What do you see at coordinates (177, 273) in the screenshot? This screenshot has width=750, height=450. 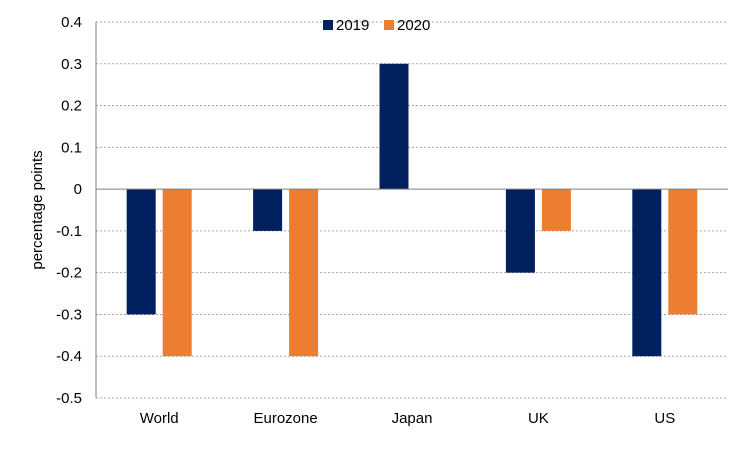 I see `bar-2020-world` at bounding box center [177, 273].